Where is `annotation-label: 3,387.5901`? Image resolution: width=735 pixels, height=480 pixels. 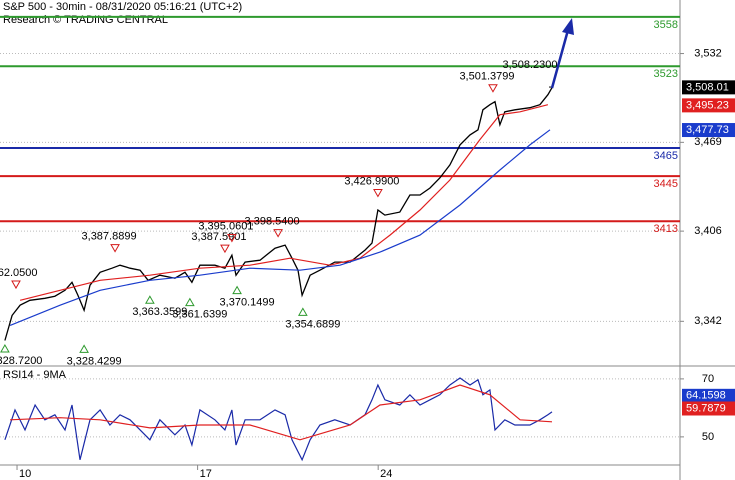 annotation-label: 3,387.5901 is located at coordinates (218, 237).